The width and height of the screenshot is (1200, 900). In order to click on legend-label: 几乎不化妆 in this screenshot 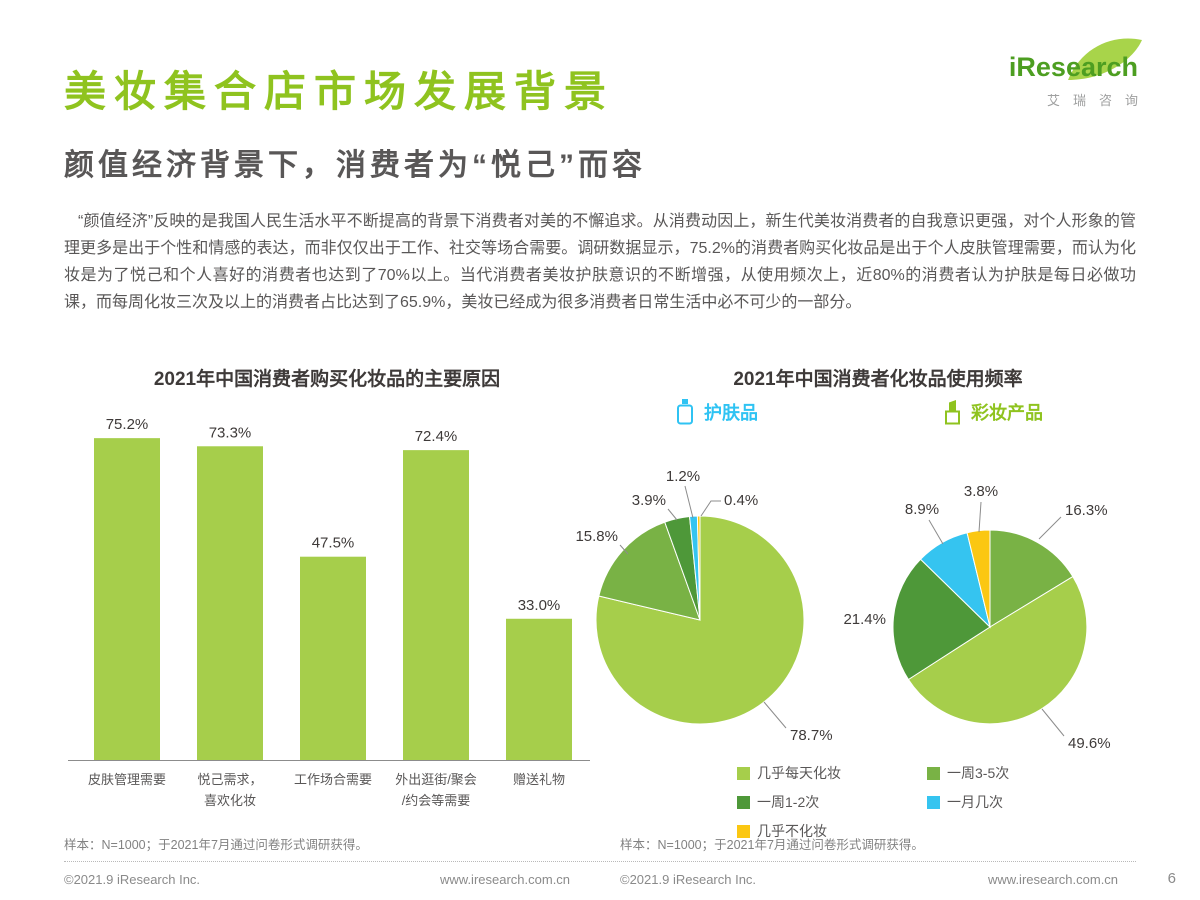, I will do `click(792, 831)`.